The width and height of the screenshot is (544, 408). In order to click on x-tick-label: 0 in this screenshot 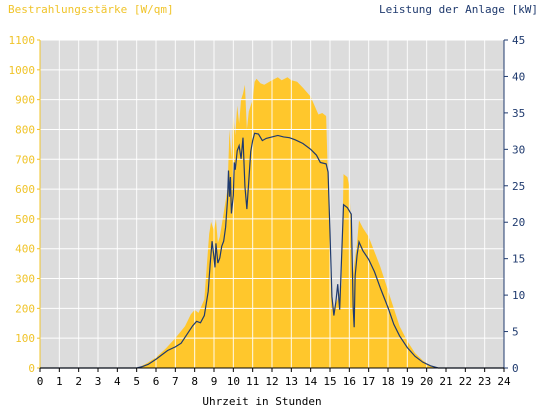, I will do `click(40, 381)`.